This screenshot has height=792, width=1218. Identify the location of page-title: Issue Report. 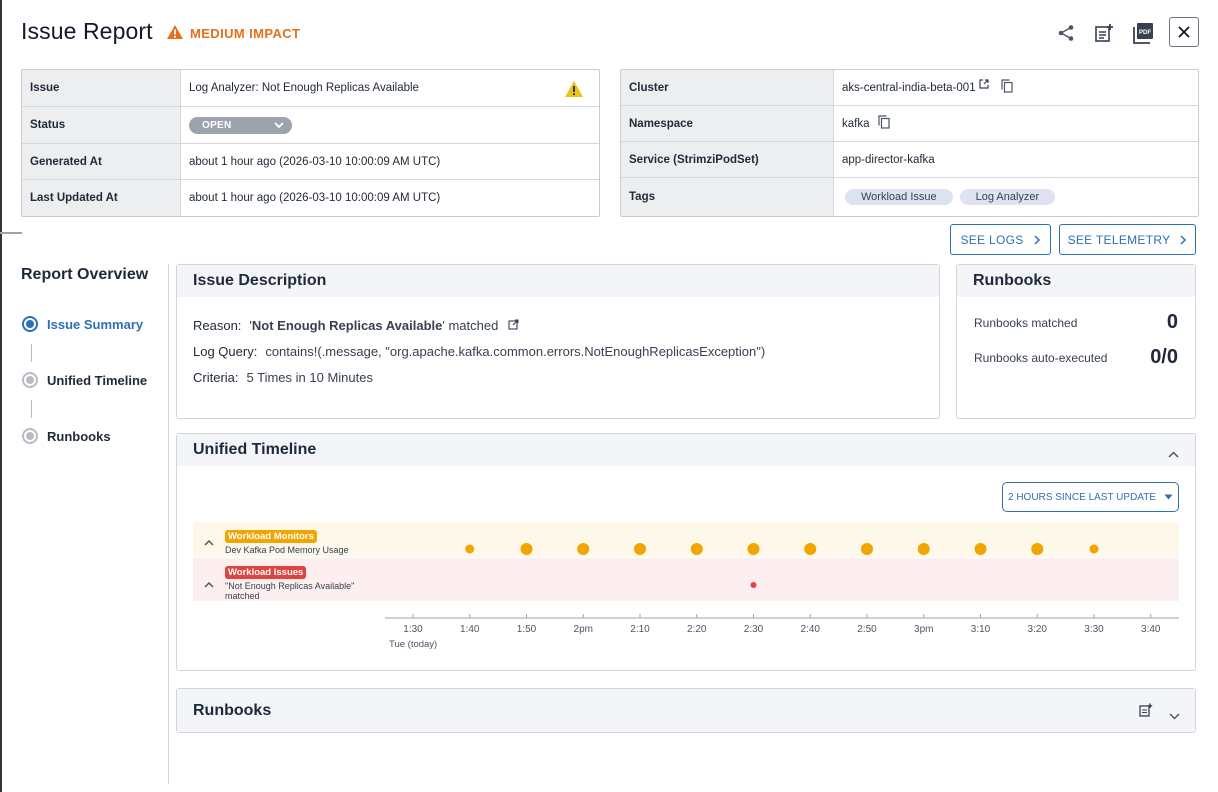
(87, 31).